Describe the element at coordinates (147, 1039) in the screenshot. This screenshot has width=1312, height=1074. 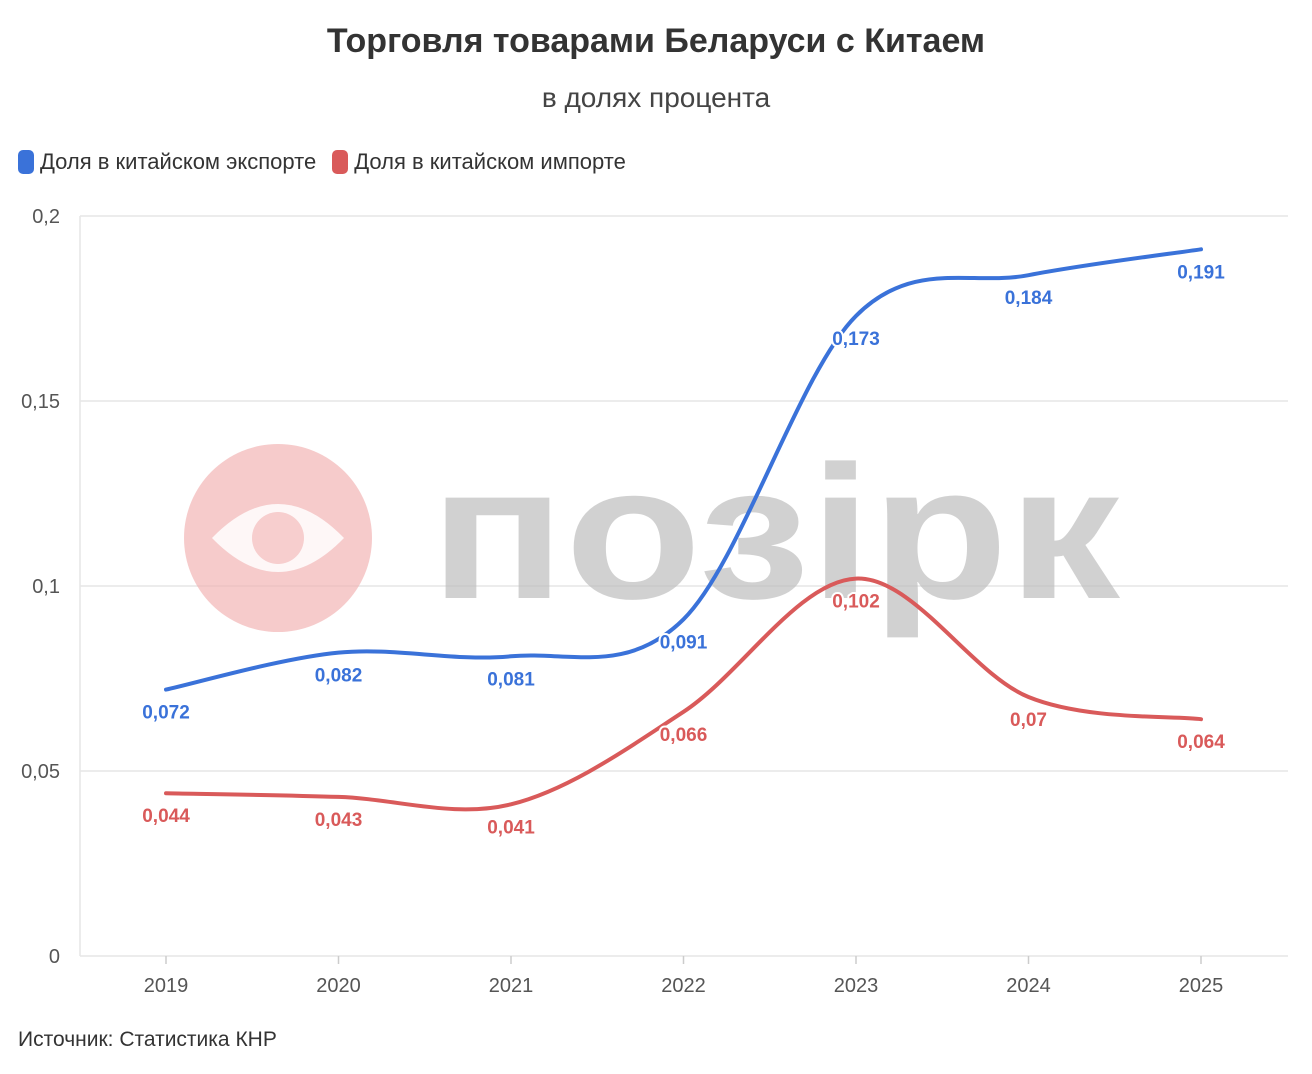
I see `source-note: Источник: Статистика КНР` at that location.